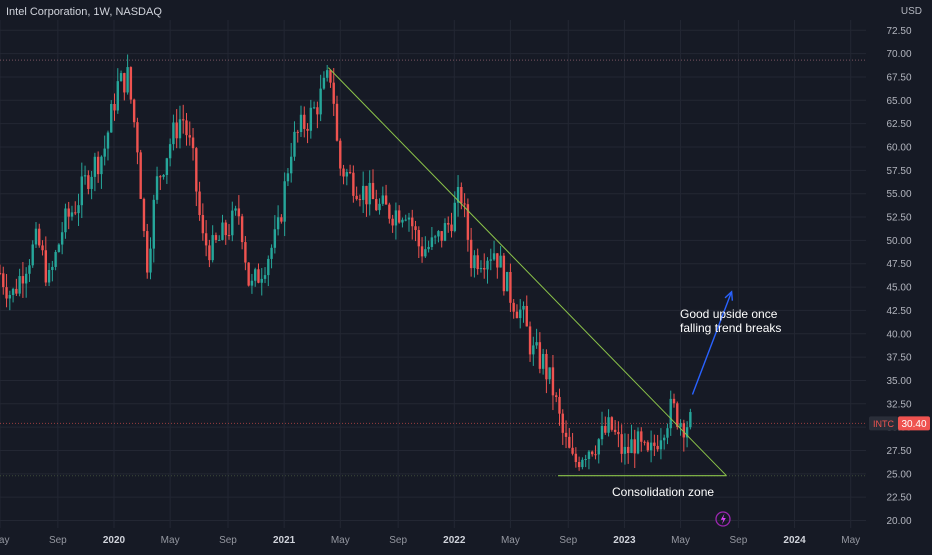 The image size is (932, 555). What do you see at coordinates (663, 492) in the screenshot?
I see `consolidation-annotation: Consolidation zone` at bounding box center [663, 492].